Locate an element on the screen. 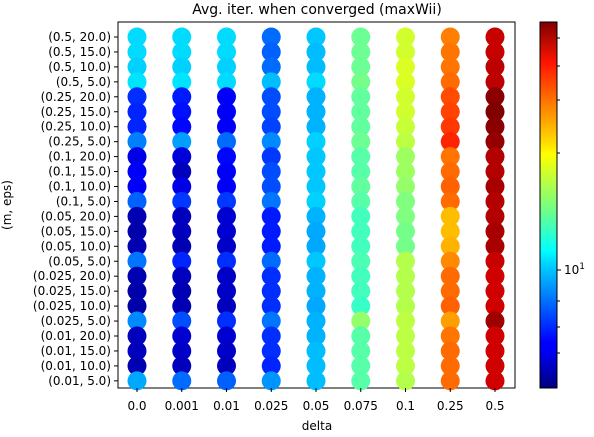 This screenshot has height=437, width=594. x-axis-ticks: 0.0 0.001 0.01 0.025 0.05 0.075 0.1 0.25 0.5 is located at coordinates (316, 400).